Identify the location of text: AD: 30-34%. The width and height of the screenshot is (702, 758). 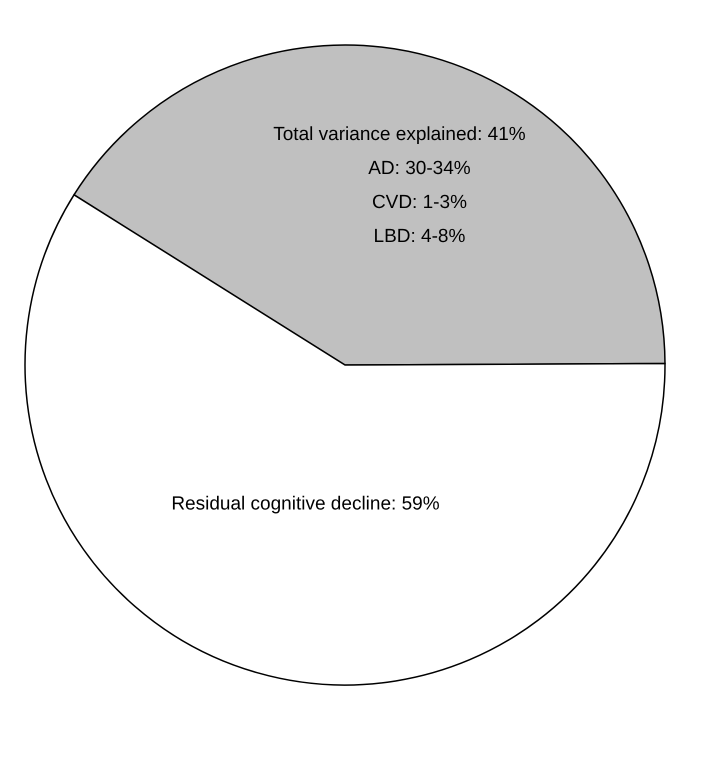
(419, 169).